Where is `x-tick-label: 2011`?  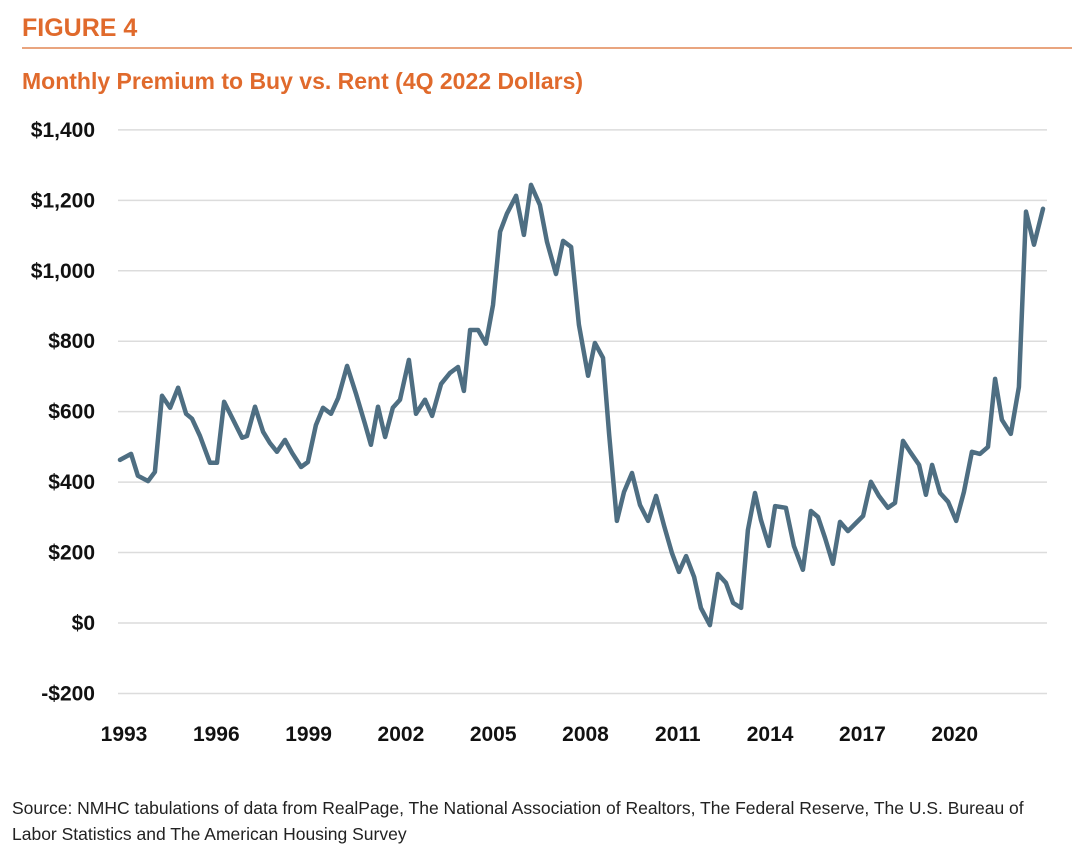
x-tick-label: 2011 is located at coordinates (678, 734).